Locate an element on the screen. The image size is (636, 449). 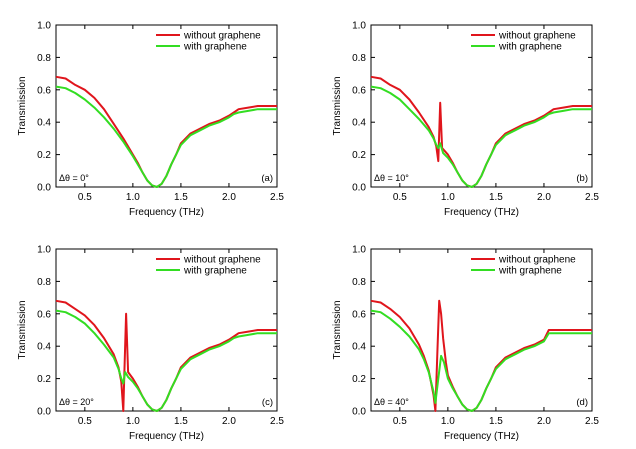
delta-theta-annotation: Δθ = 0° is located at coordinates (74, 178).